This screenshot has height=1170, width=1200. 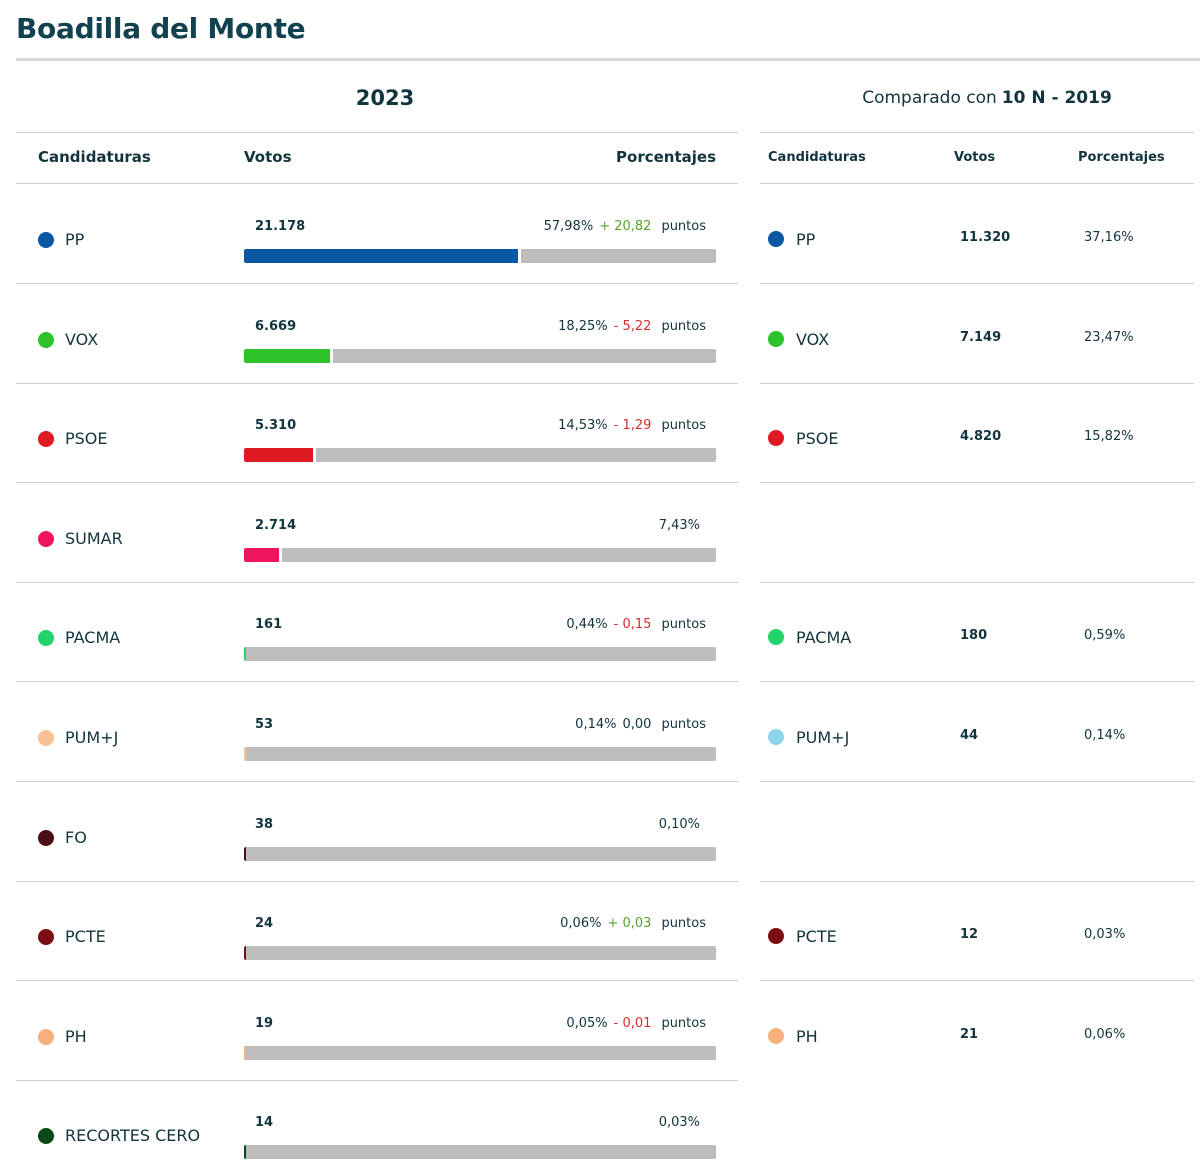 What do you see at coordinates (94, 157) in the screenshot?
I see `column-header-candidatures: Candidaturas` at bounding box center [94, 157].